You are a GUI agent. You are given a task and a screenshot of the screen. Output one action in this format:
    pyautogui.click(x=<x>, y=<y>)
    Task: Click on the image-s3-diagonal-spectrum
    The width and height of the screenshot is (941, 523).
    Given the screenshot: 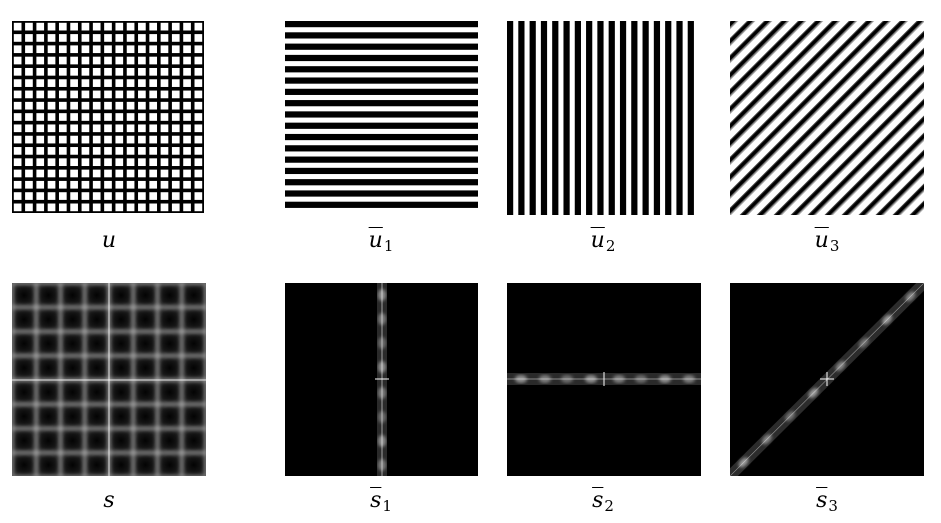 What is the action you would take?
    pyautogui.click(x=827, y=379)
    